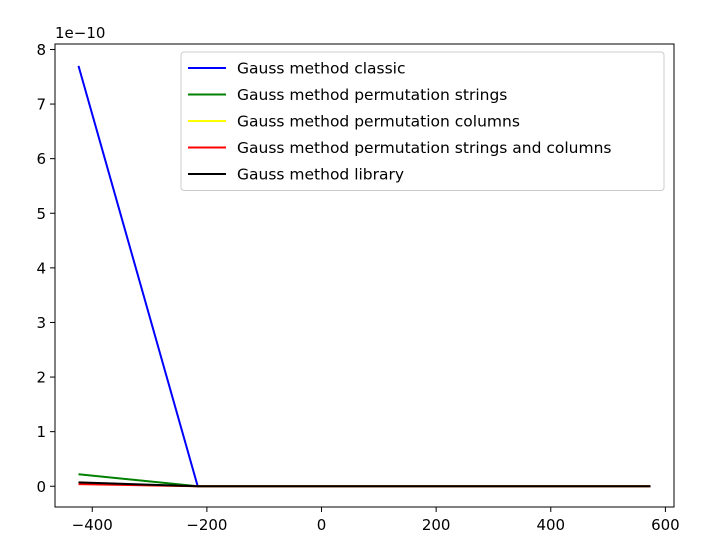 The width and height of the screenshot is (714, 550). Describe the element at coordinates (665, 525) in the screenshot. I see `x-tick-label: 600` at that location.